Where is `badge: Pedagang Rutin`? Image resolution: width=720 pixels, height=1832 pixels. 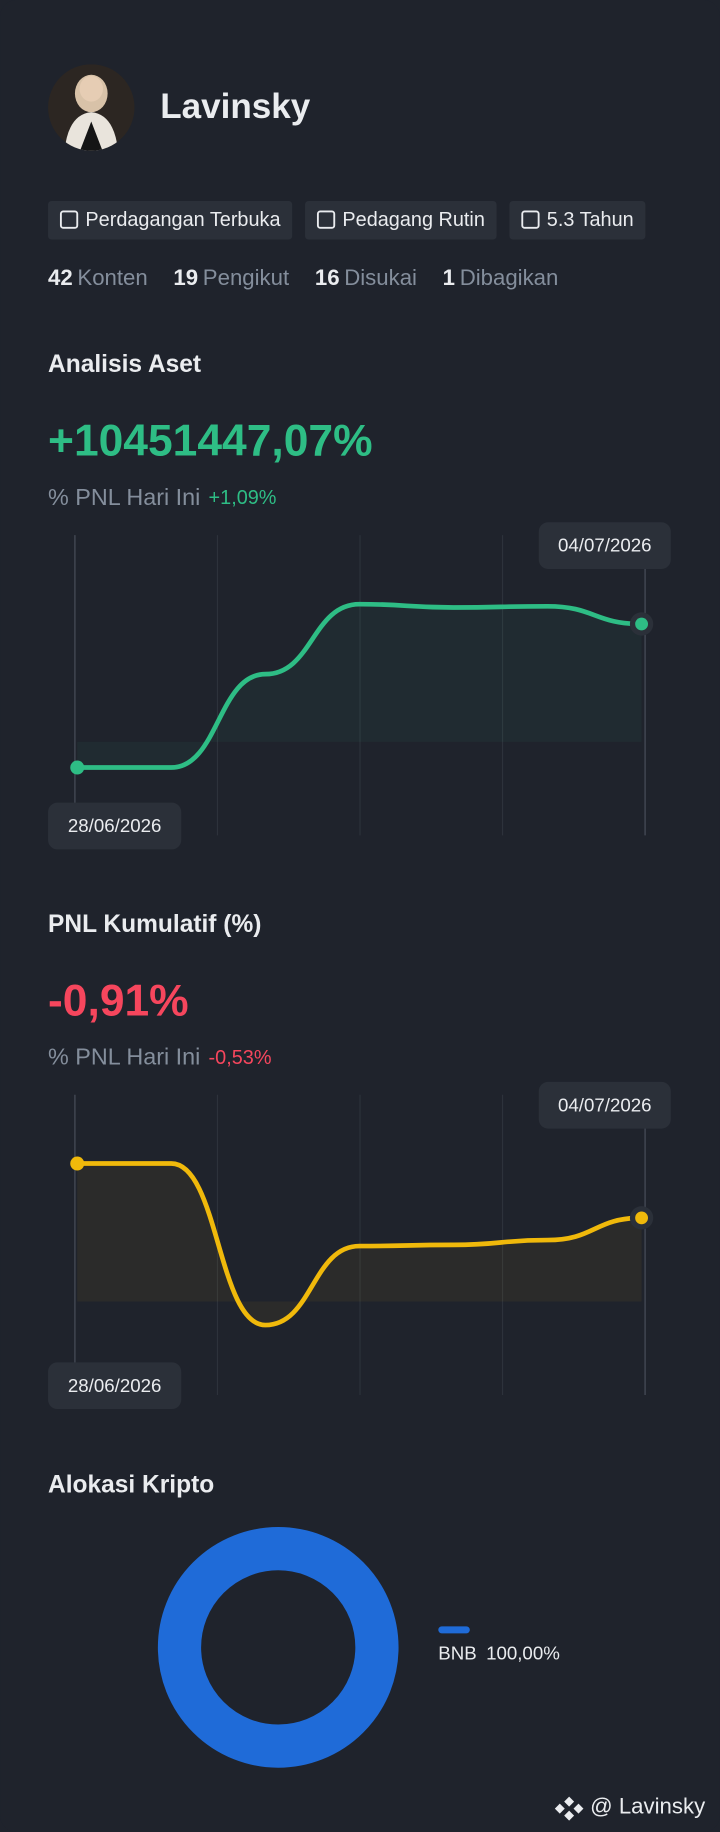
badge: Pedagang Rutin is located at coordinates (401, 220).